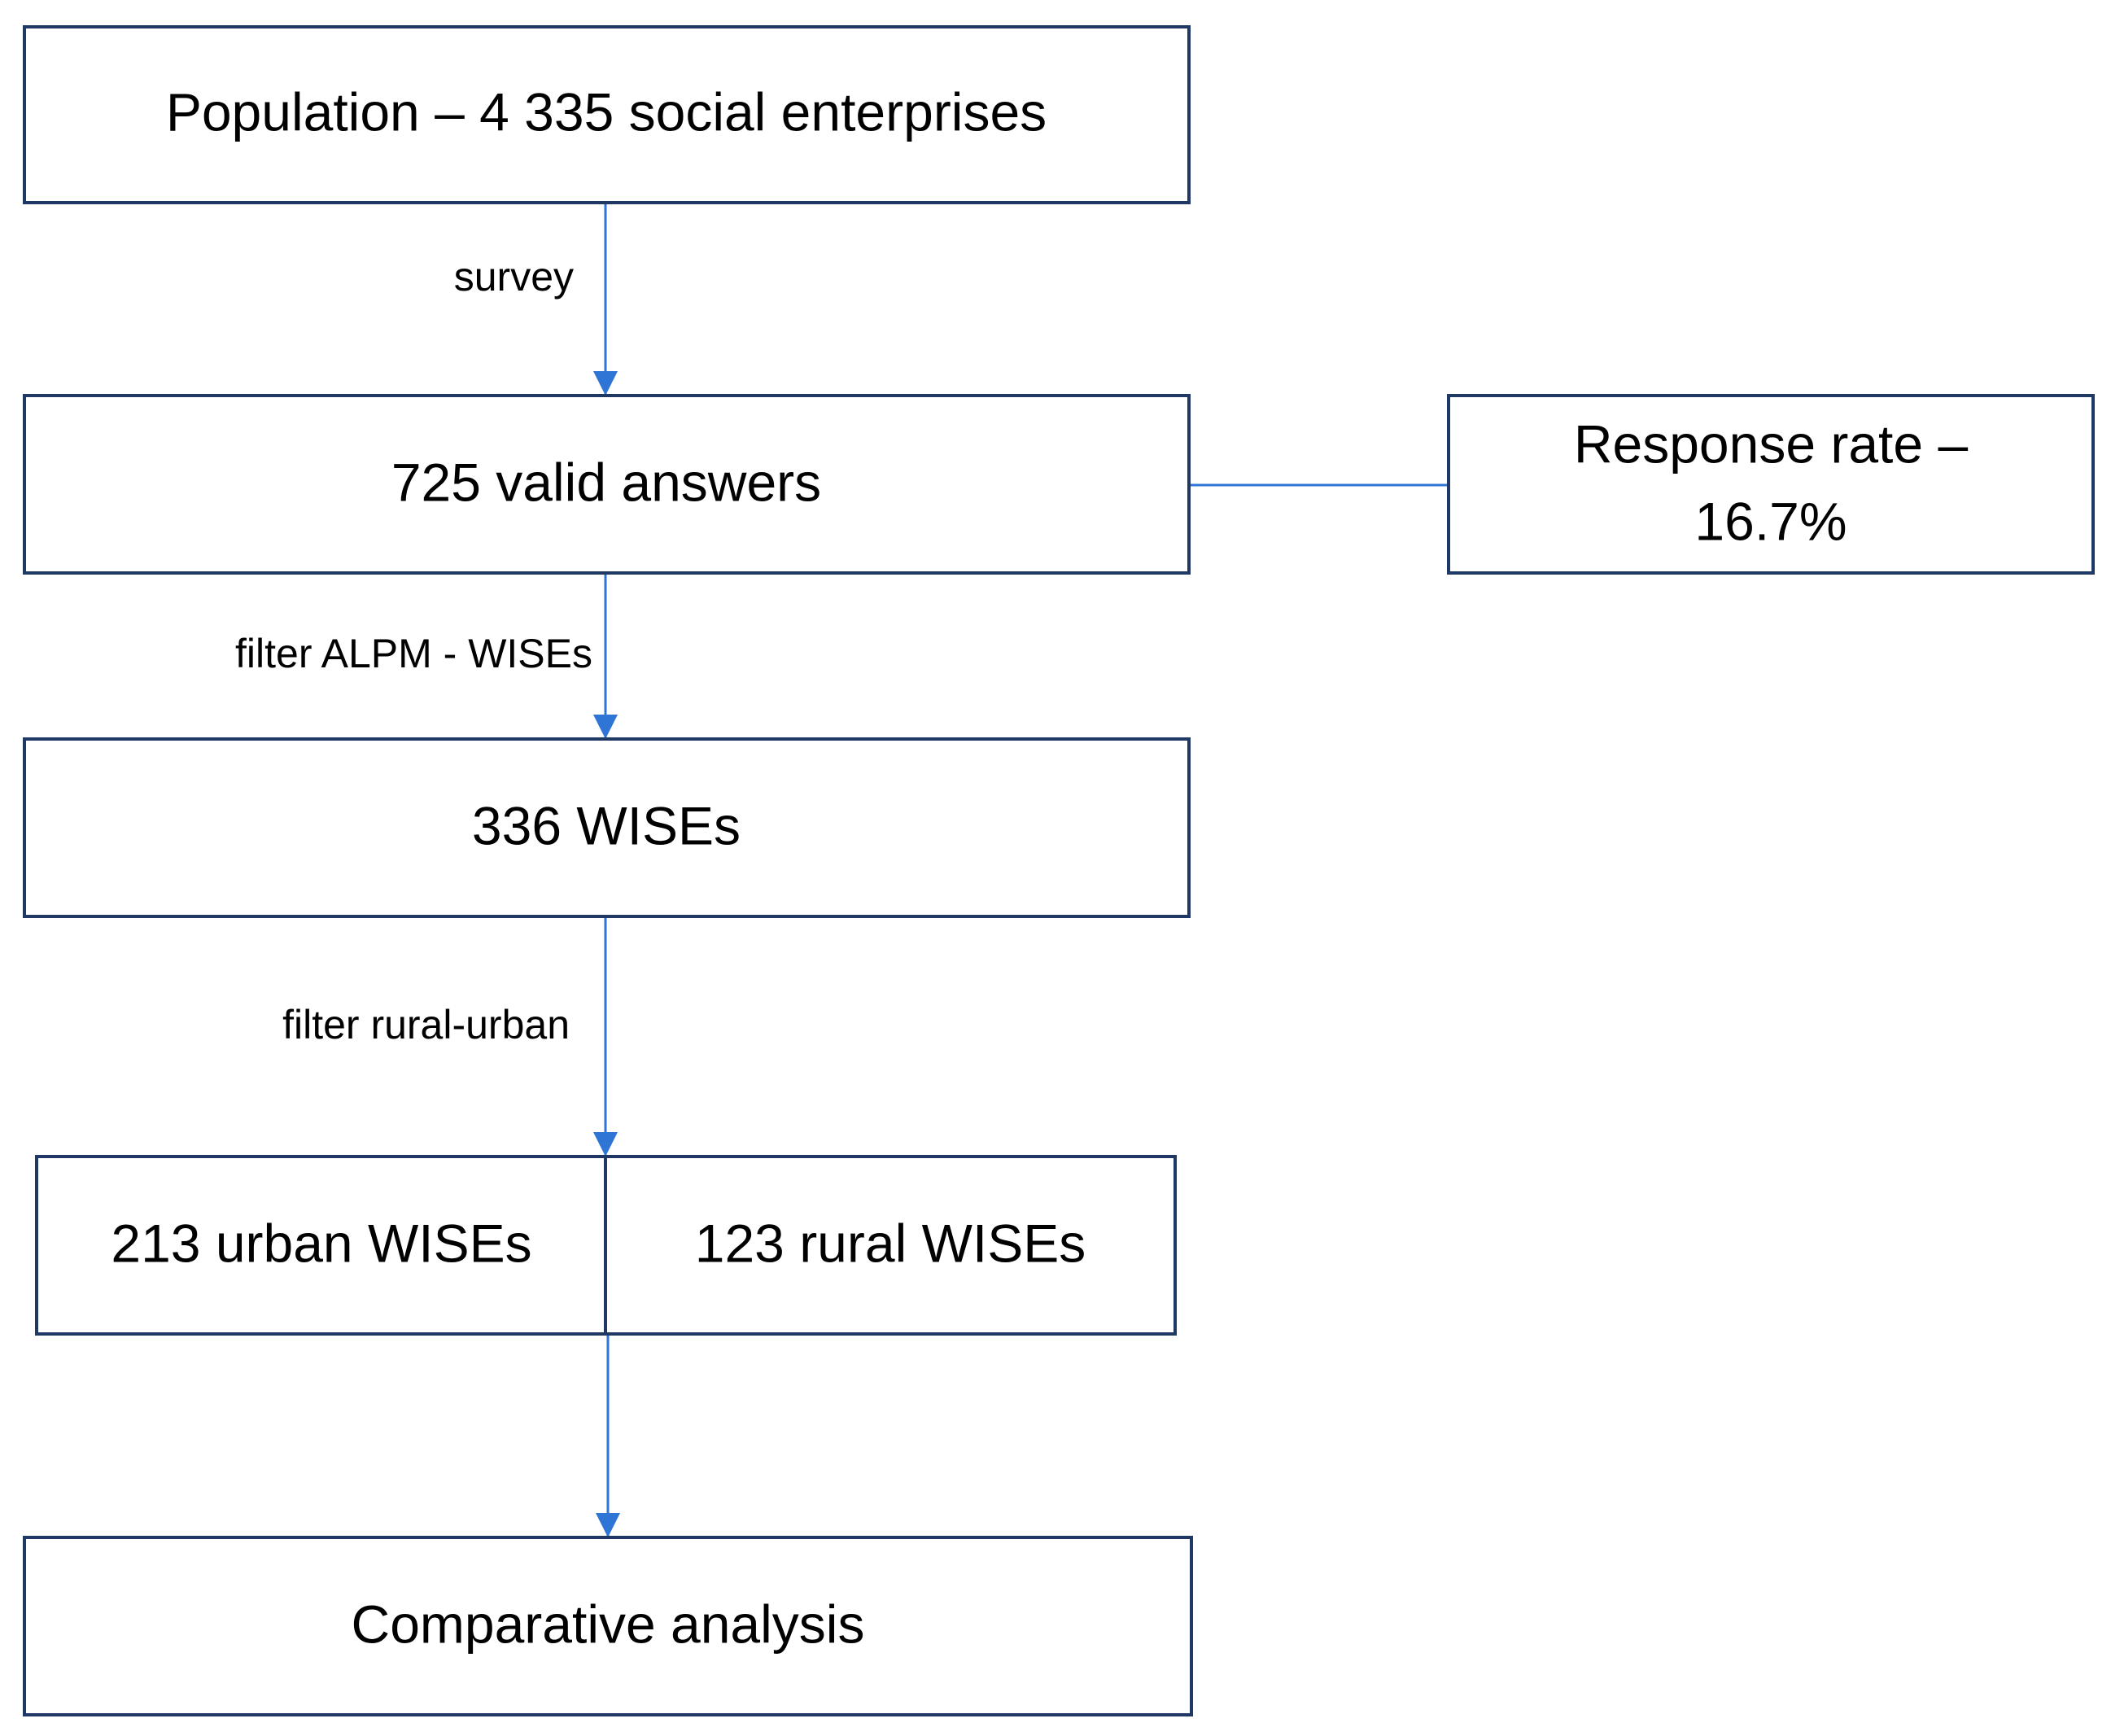 The image size is (2111, 1736). Describe the element at coordinates (1770, 521) in the screenshot. I see `node-label: 16.7%` at that location.